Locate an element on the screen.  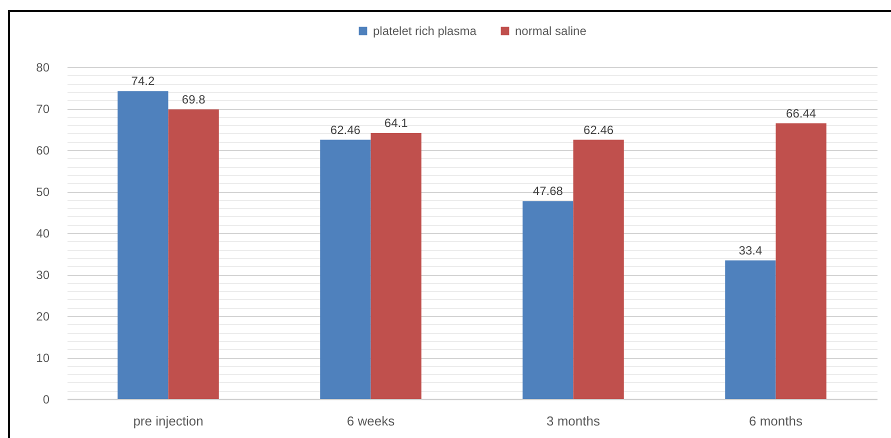
y-tick-label: 60 is located at coordinates (43, 151).